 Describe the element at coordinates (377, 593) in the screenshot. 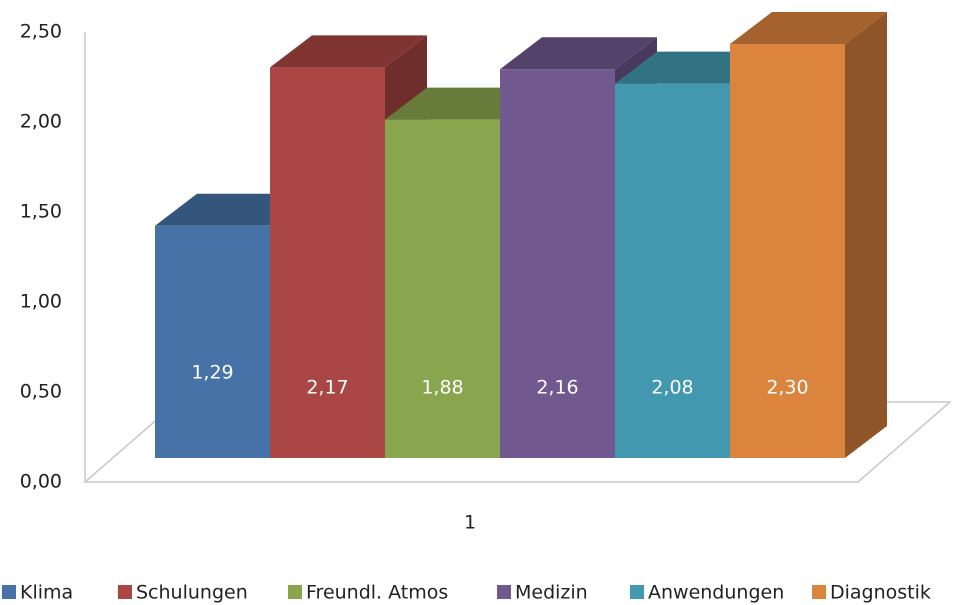

I see `legend-label: Freundl. Atmos` at that location.